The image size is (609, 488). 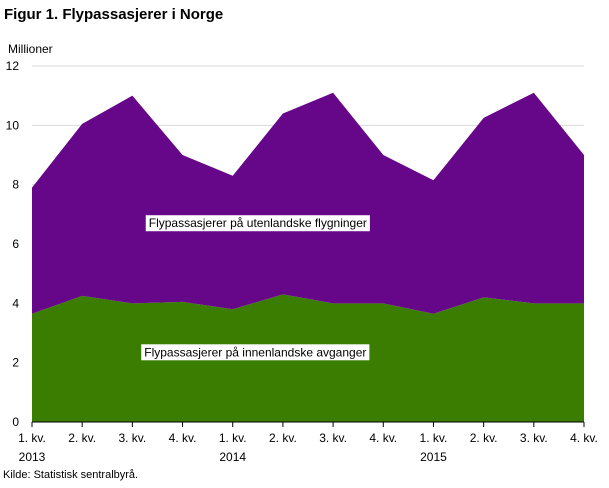 What do you see at coordinates (333, 438) in the screenshot?
I see `x-tick-label-6: 3. kv.` at bounding box center [333, 438].